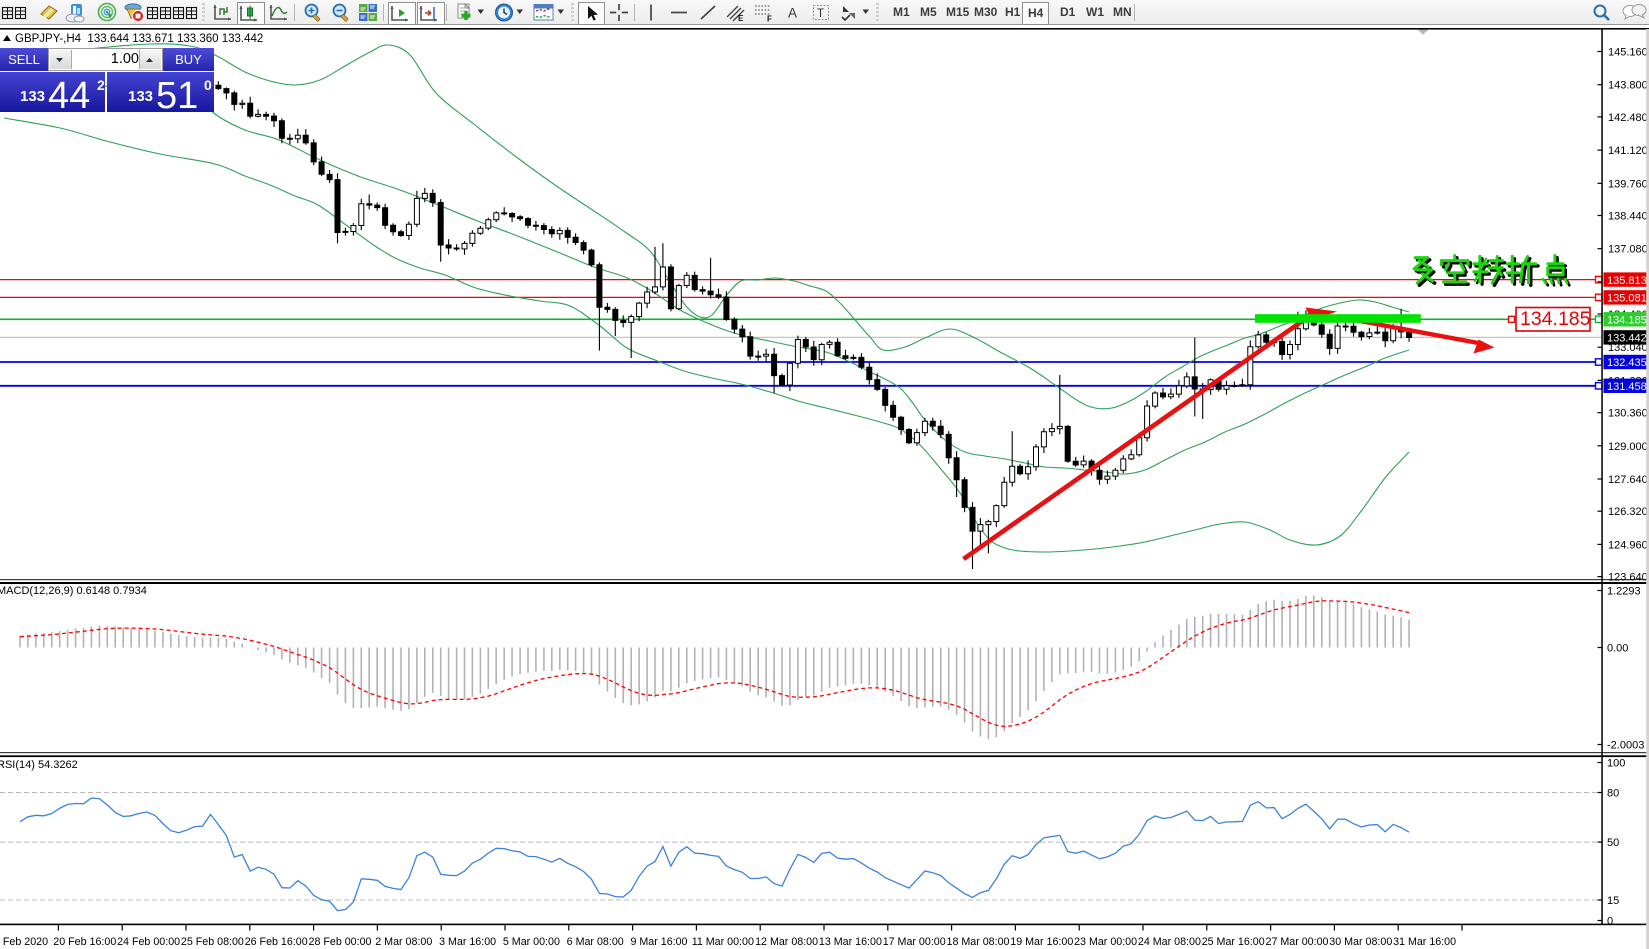 This screenshot has width=1649, height=949. I want to click on svg-text: 143.800, so click(1628, 86).